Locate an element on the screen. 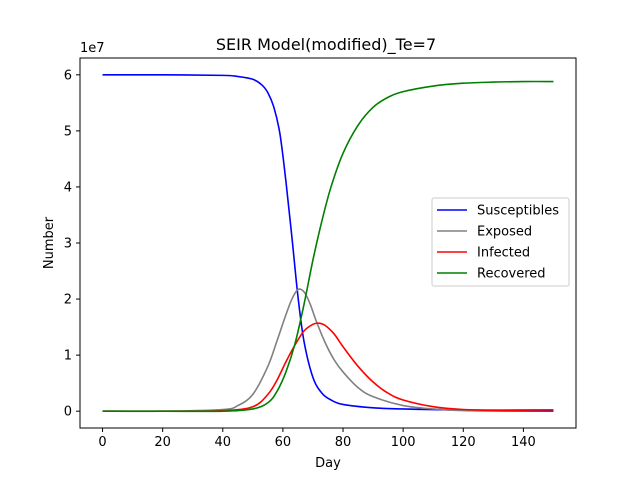  y-tick-label: 5 is located at coordinates (68, 131).